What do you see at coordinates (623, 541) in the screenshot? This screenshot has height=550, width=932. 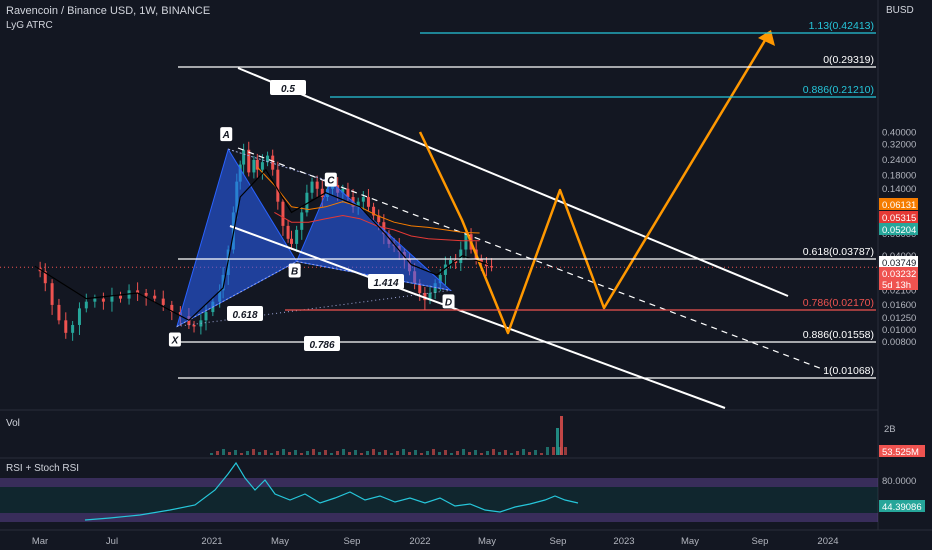 I see `time-axis-label: 2023` at bounding box center [623, 541].